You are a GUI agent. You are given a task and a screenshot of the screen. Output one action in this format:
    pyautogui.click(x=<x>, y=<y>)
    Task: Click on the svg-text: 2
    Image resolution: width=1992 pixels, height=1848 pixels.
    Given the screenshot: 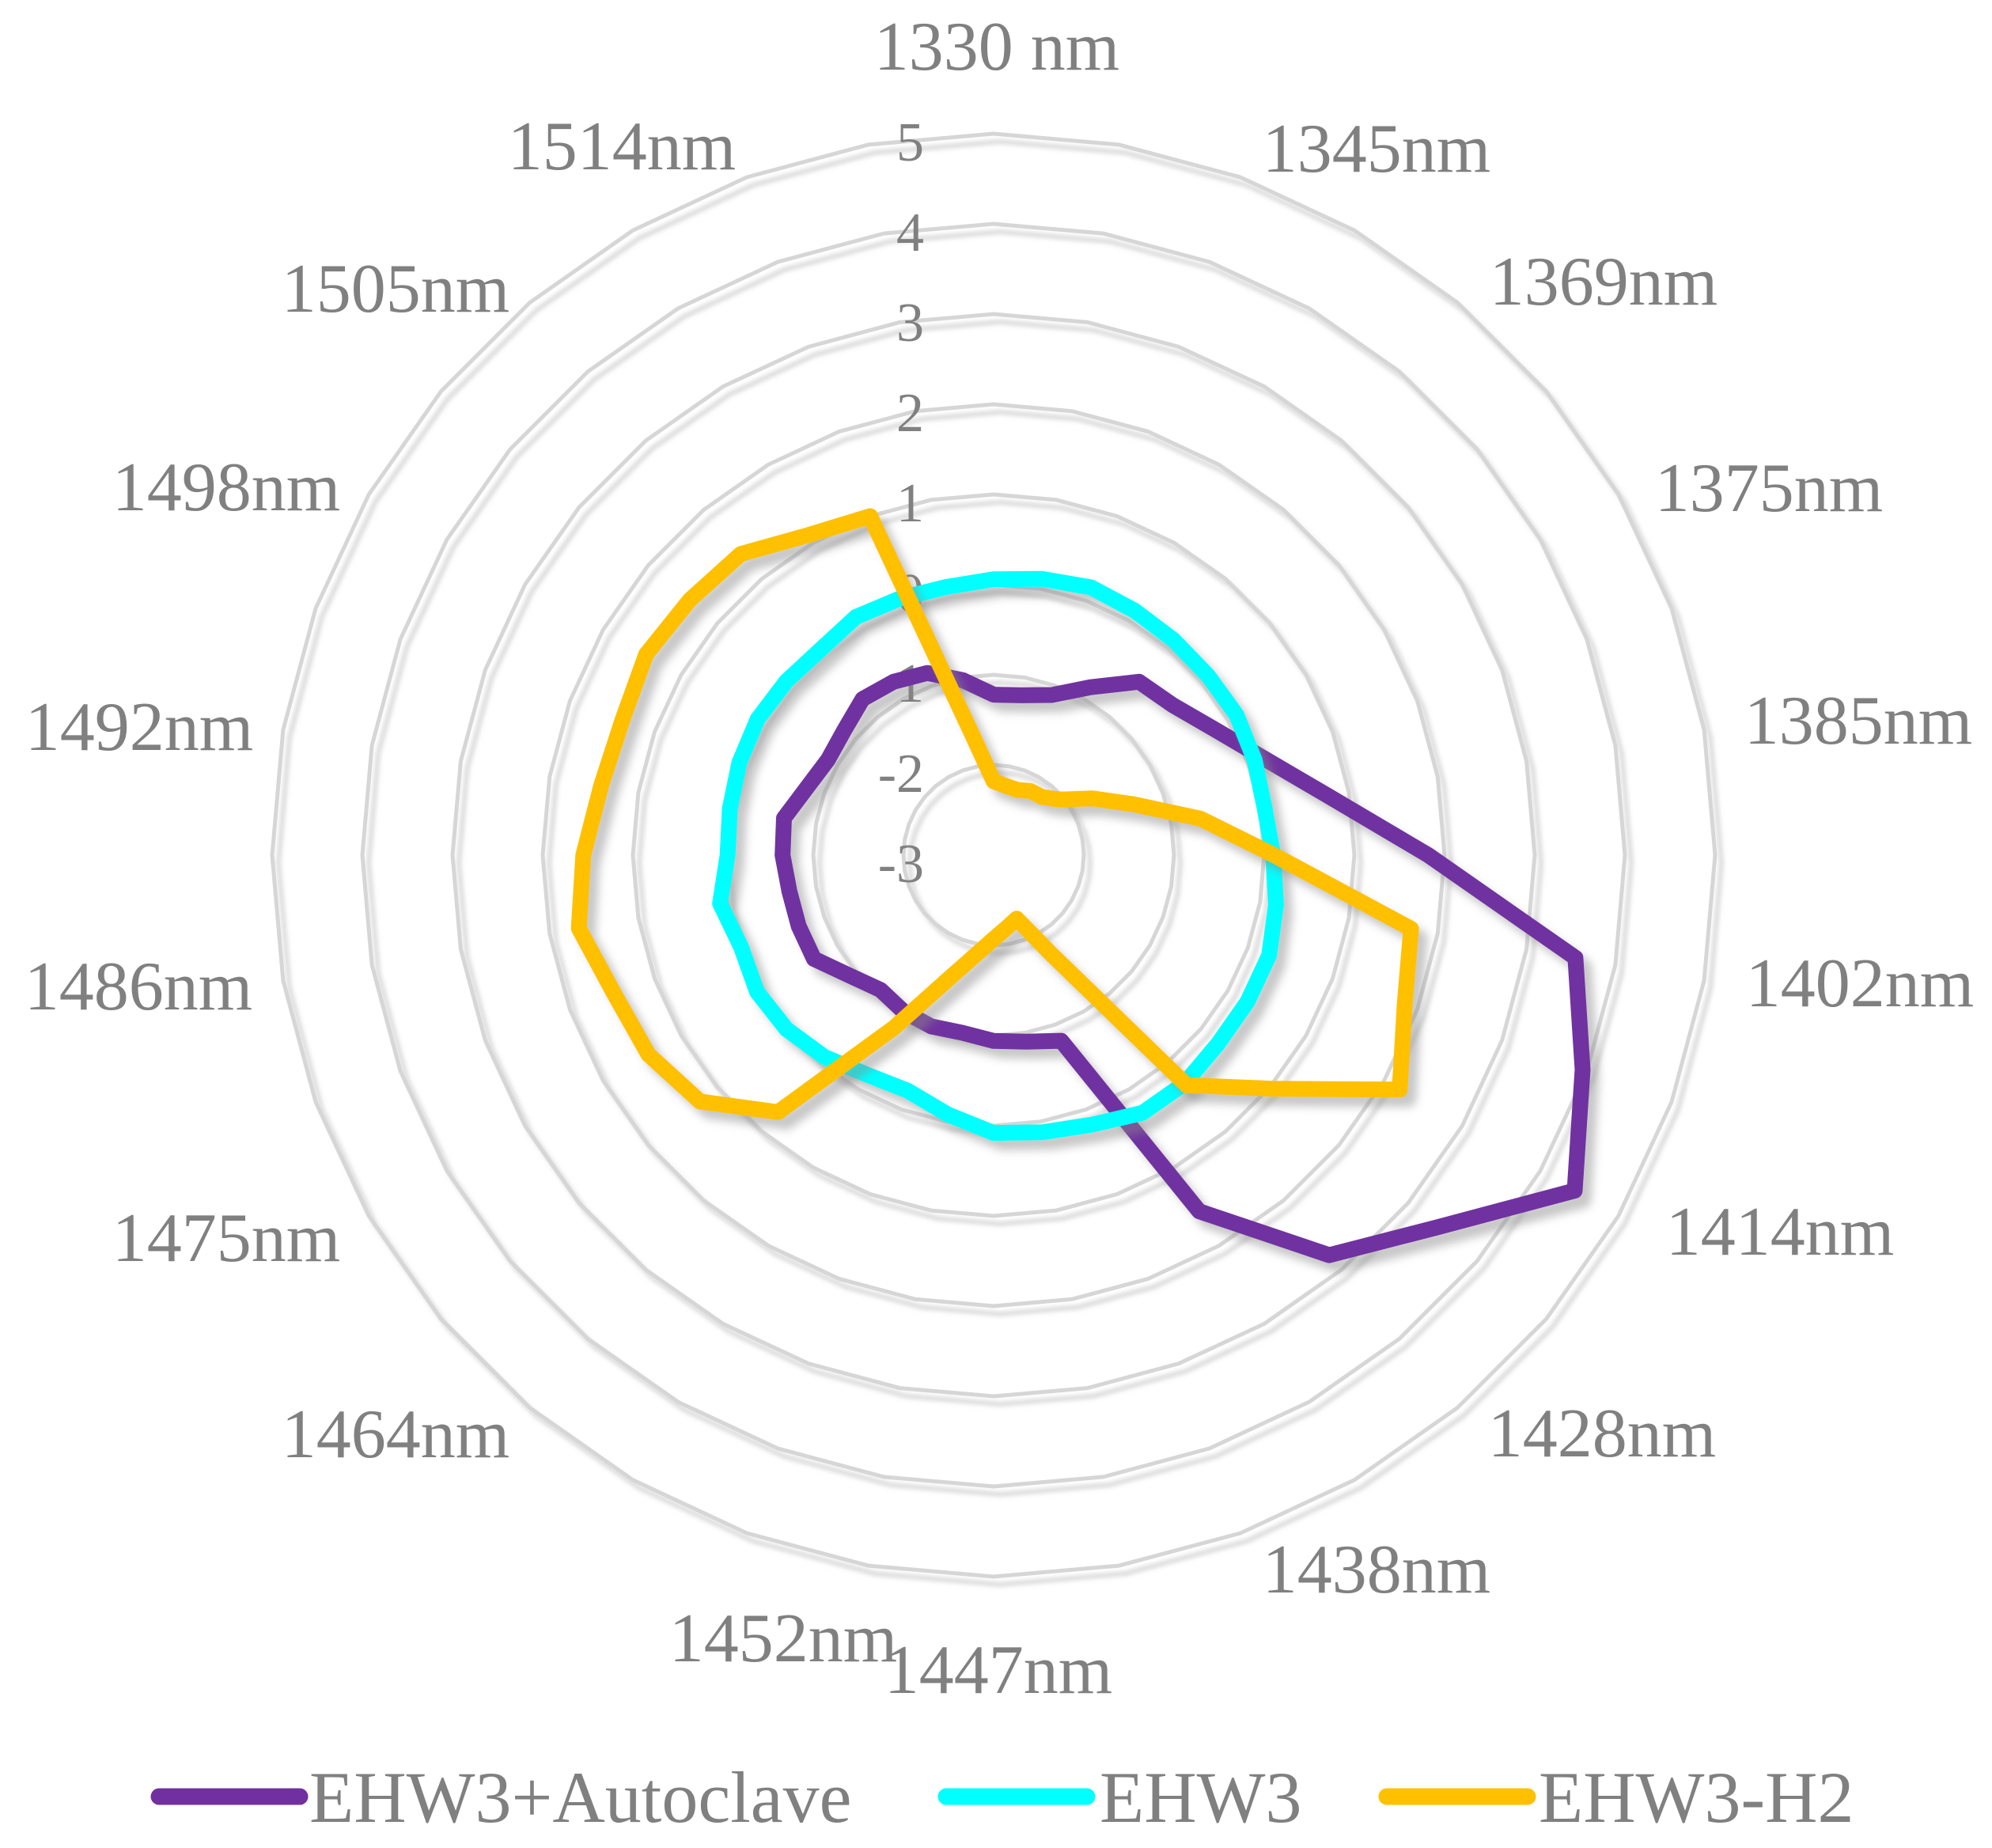 What is the action you would take?
    pyautogui.click(x=910, y=413)
    